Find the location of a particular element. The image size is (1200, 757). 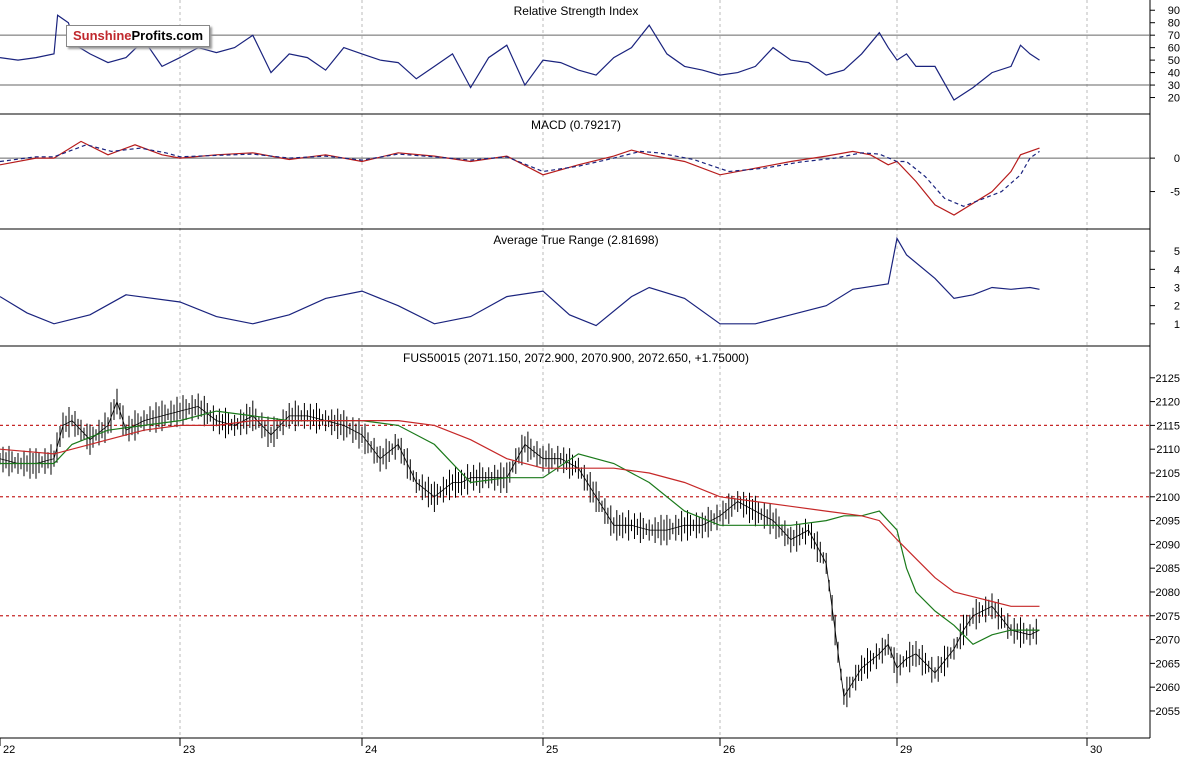

ytick-label-3-2115: 2115 is located at coordinates (1168, 426).